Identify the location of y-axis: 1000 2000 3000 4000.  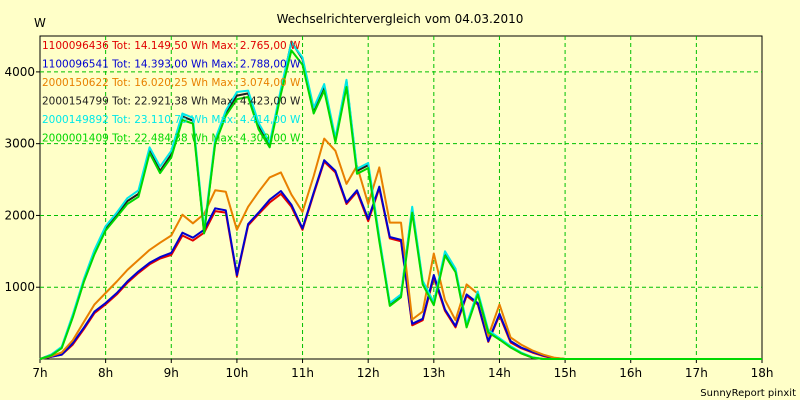
(22, 179).